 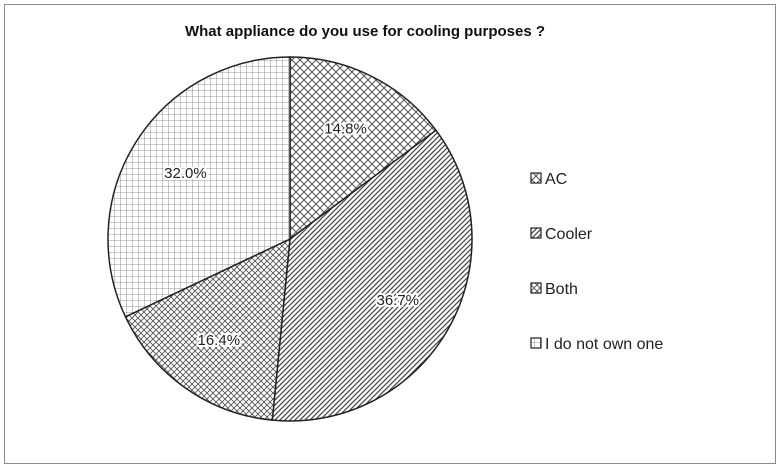 I want to click on legend-label-both: Both, so click(x=561, y=289).